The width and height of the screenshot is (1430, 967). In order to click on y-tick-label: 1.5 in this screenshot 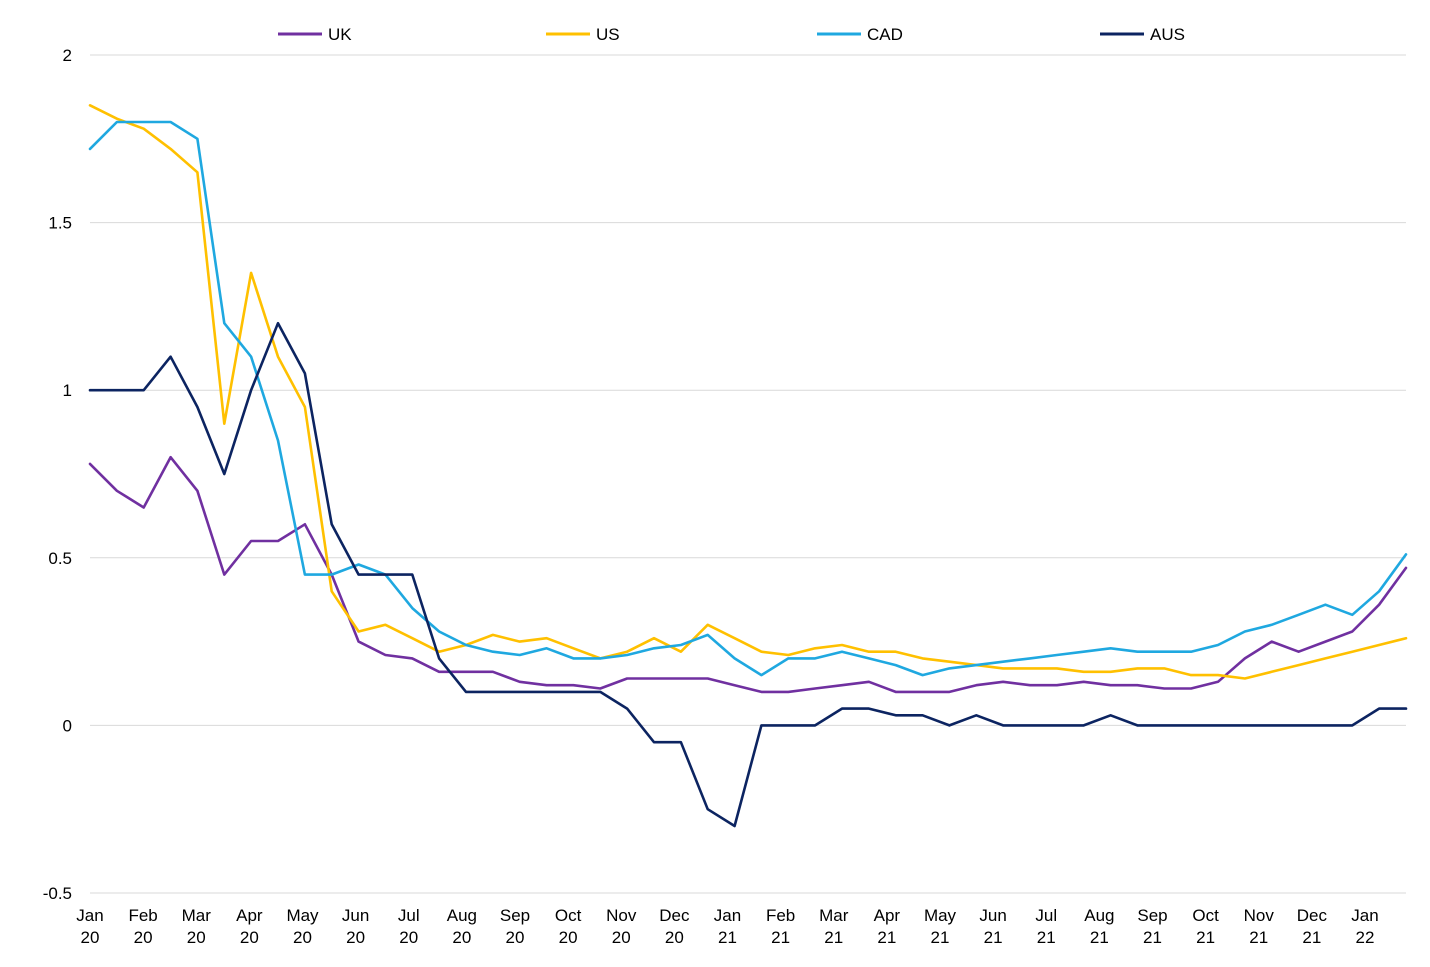, I will do `click(60, 223)`.